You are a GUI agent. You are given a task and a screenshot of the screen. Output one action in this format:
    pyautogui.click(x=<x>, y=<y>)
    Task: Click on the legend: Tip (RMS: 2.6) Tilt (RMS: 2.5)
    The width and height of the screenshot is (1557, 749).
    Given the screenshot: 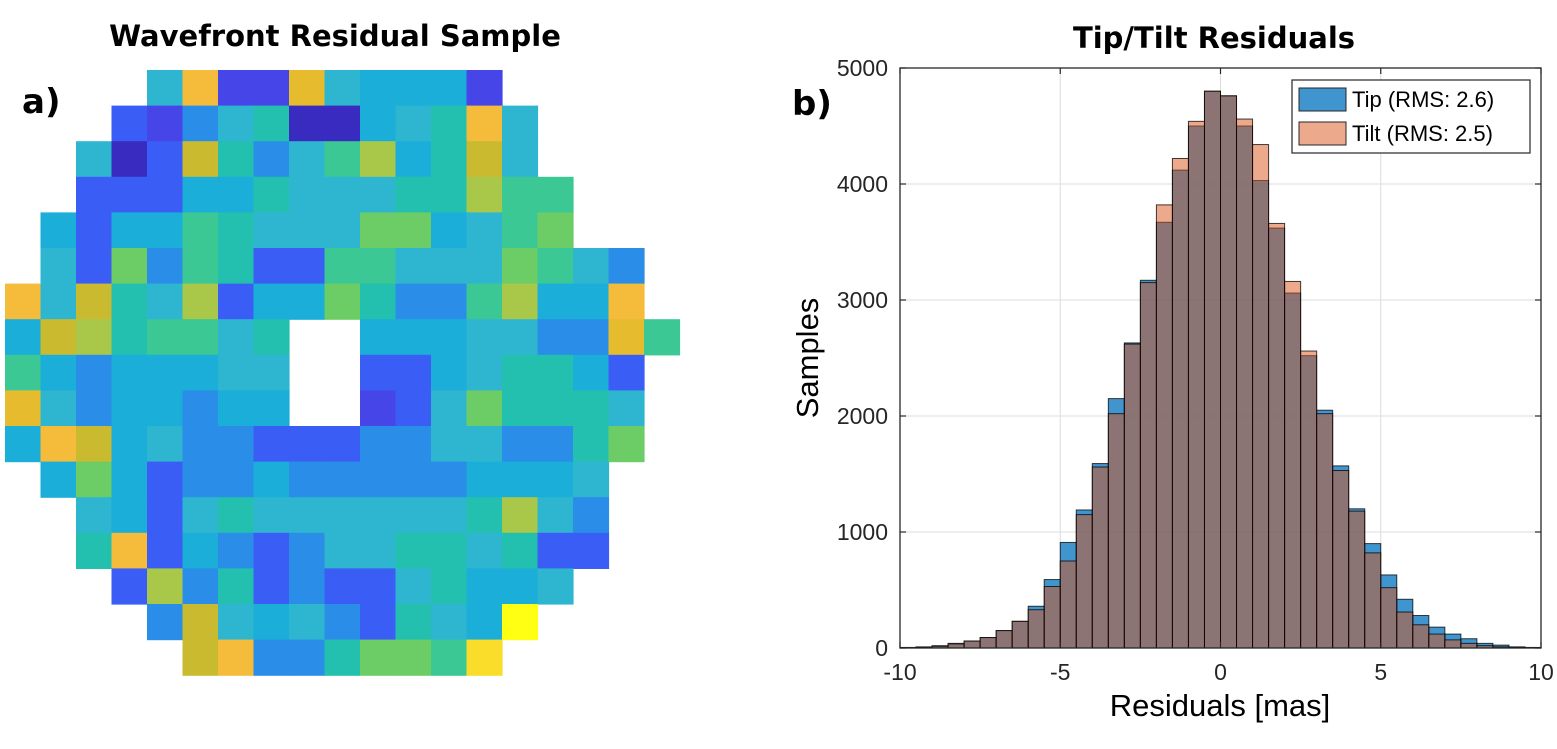 What is the action you would take?
    pyautogui.click(x=1411, y=116)
    